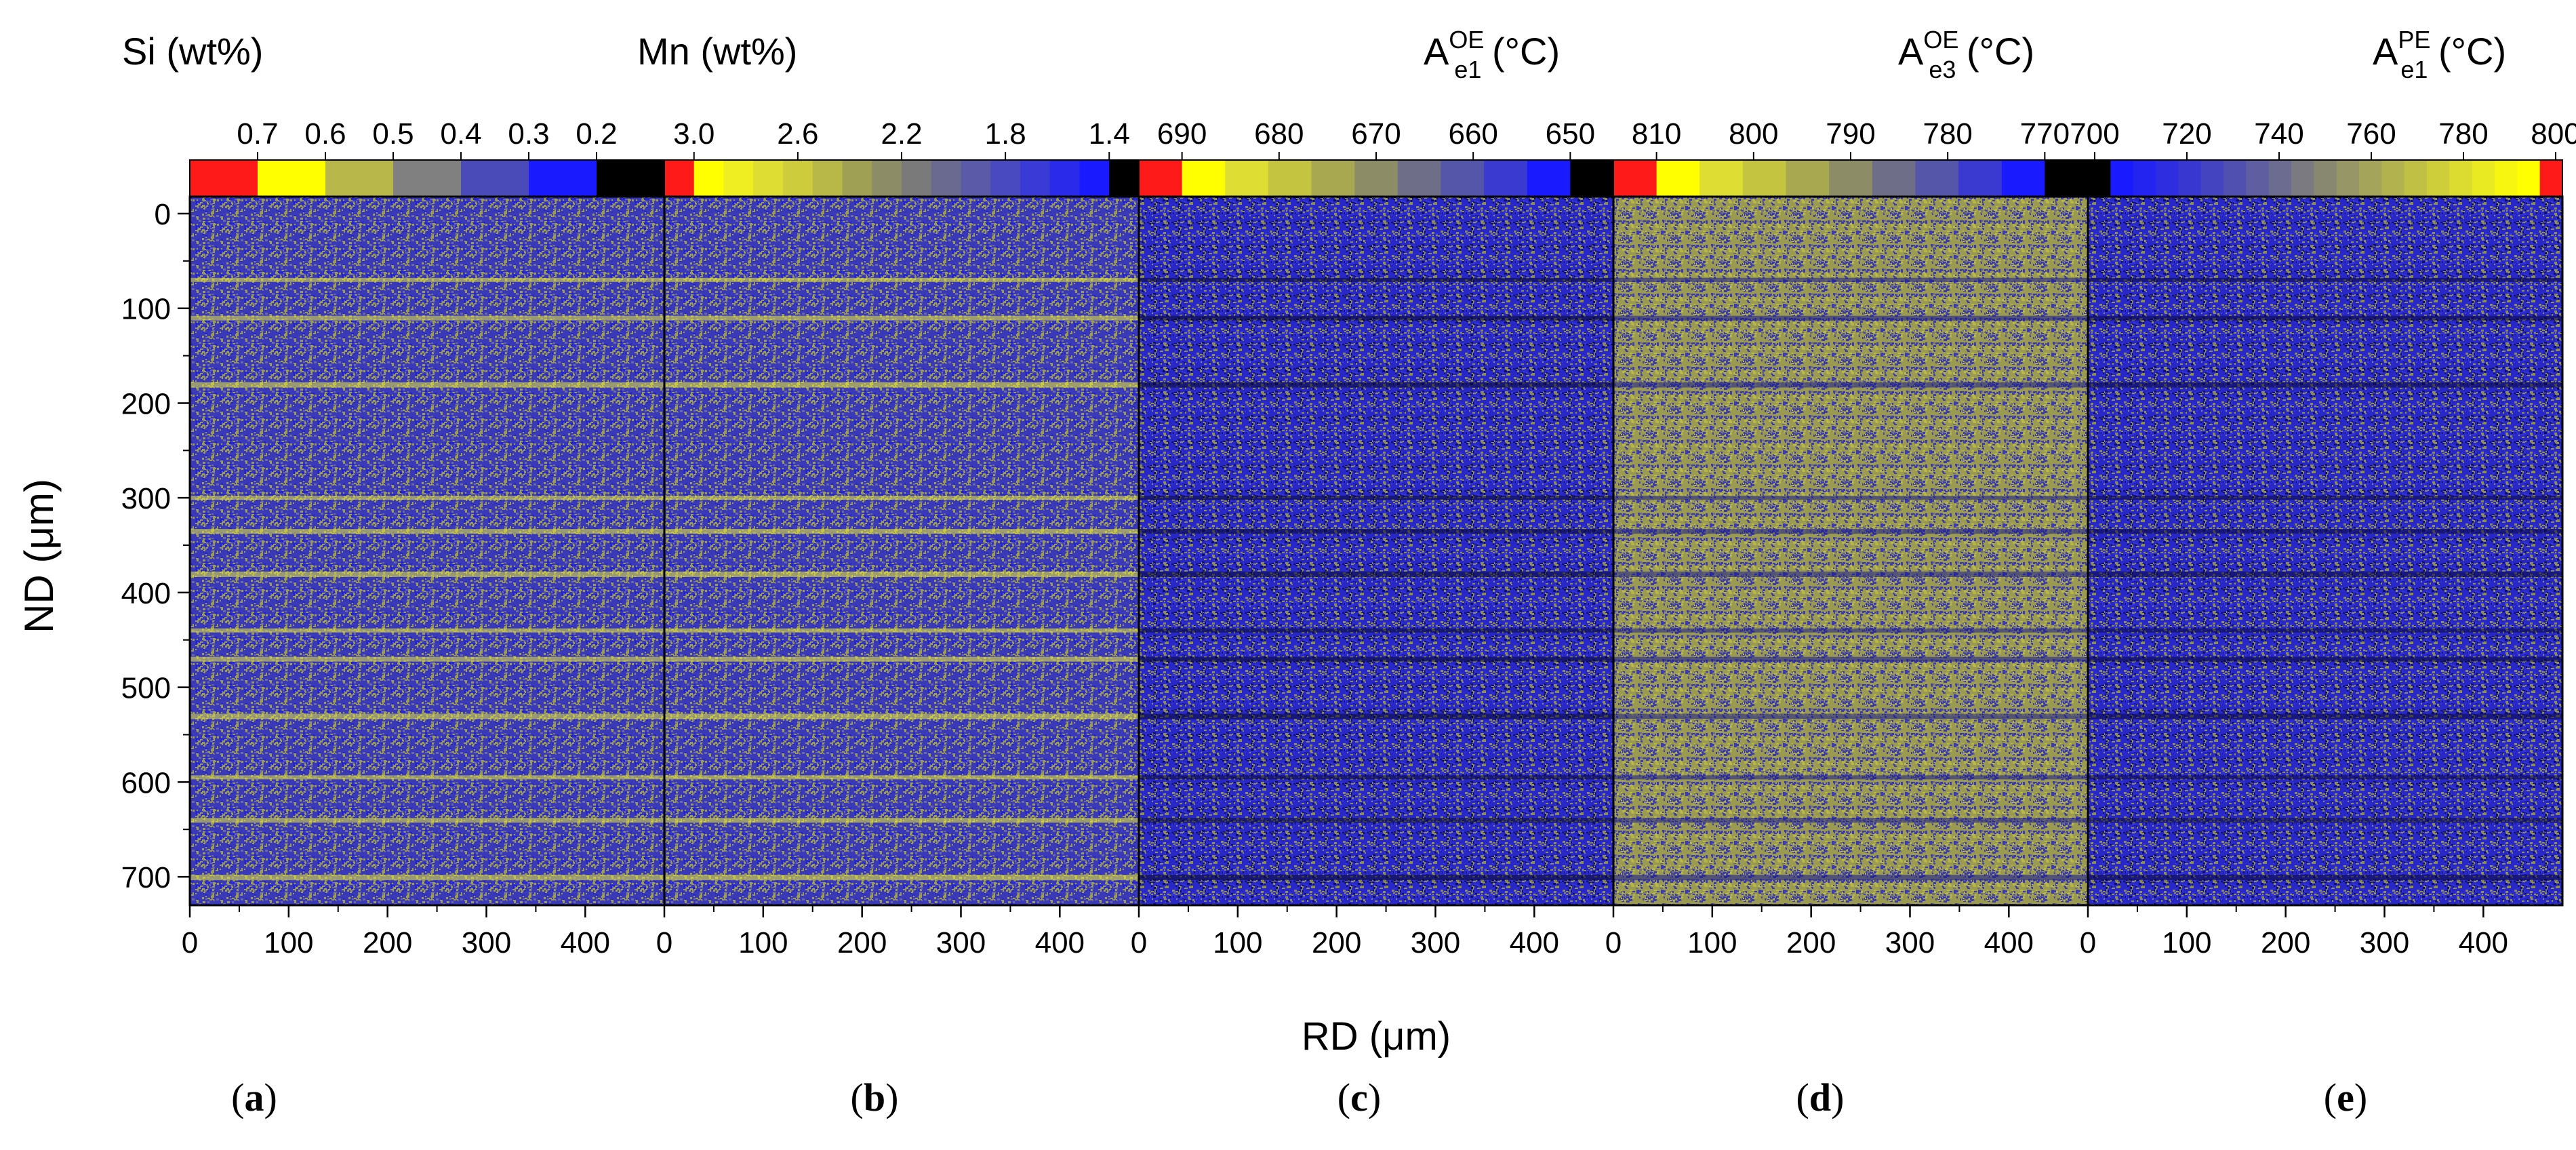 The image size is (2576, 1150). What do you see at coordinates (961, 942) in the screenshot?
I see `x-tick-label-b-3: 300` at bounding box center [961, 942].